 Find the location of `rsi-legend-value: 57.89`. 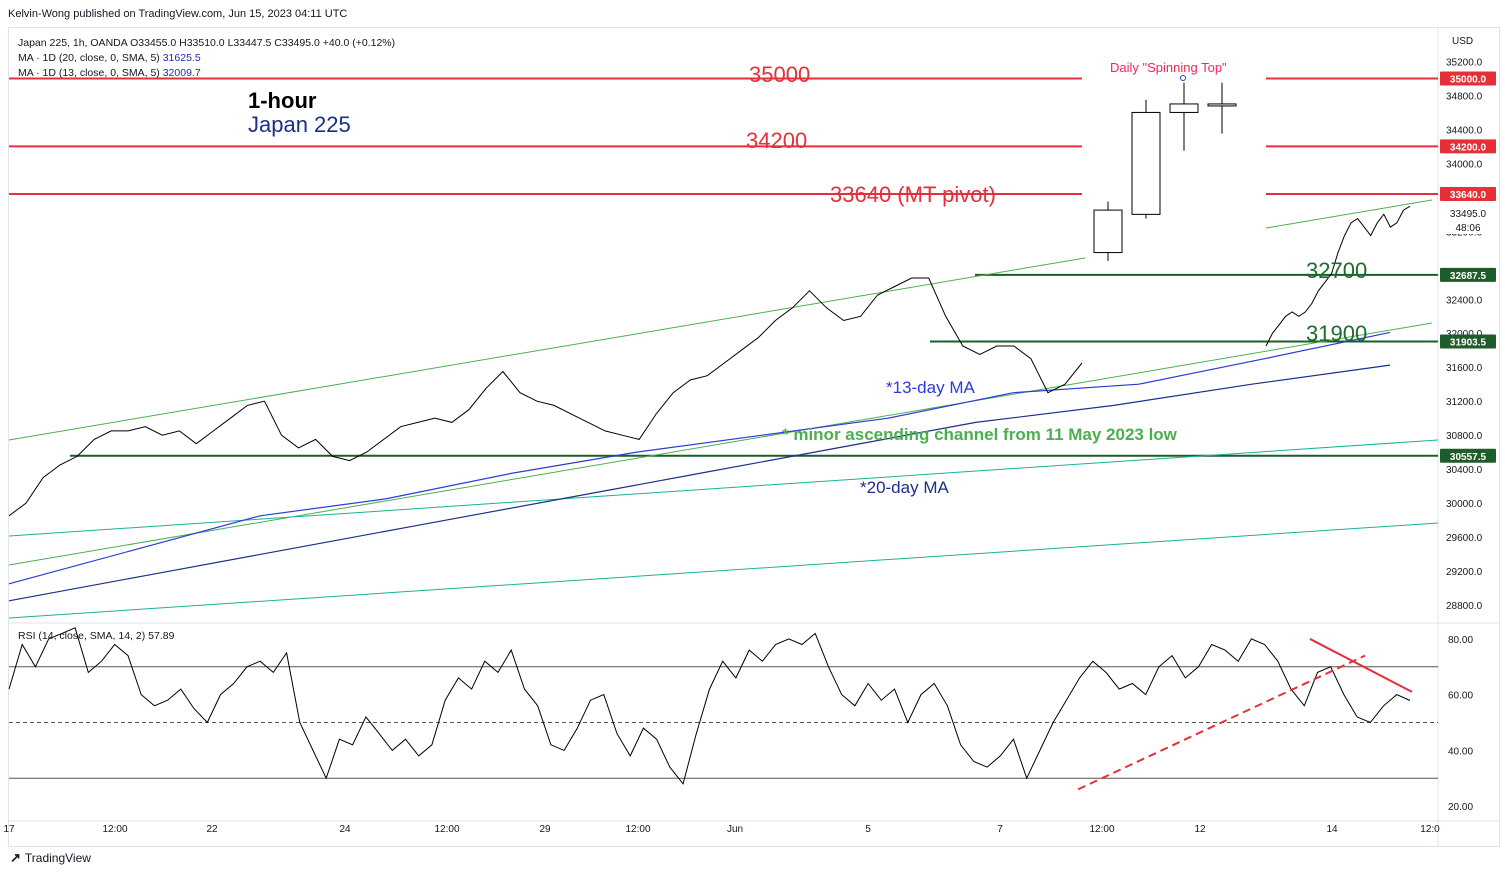

rsi-legend-value: 57.89 is located at coordinates (161, 636).